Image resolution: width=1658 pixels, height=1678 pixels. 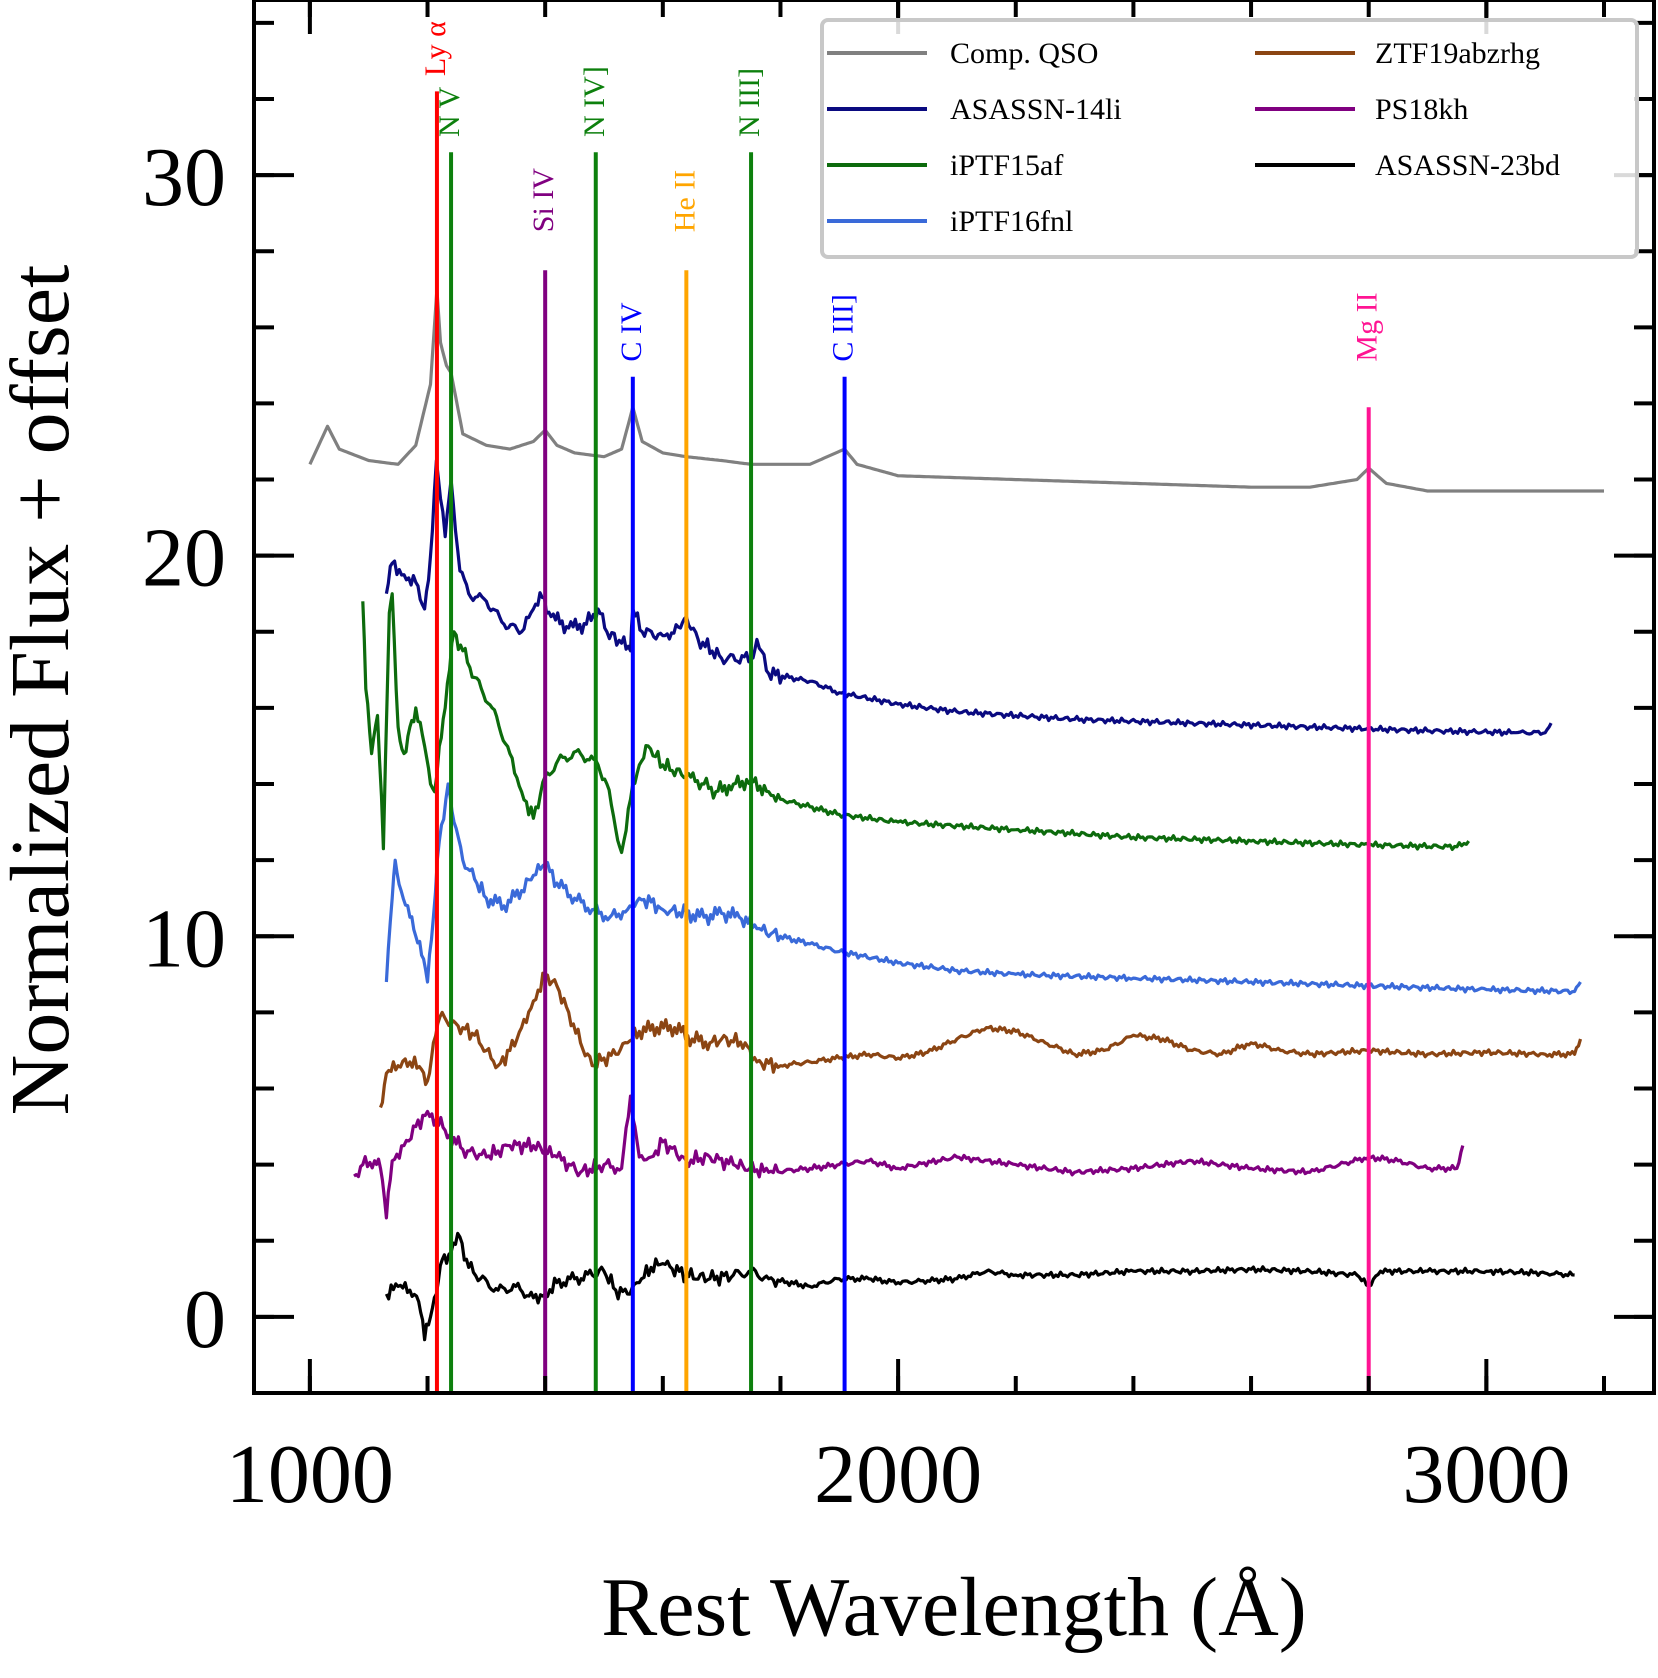 I want to click on legend-entry: ASASSN-14li, so click(x=974, y=109).